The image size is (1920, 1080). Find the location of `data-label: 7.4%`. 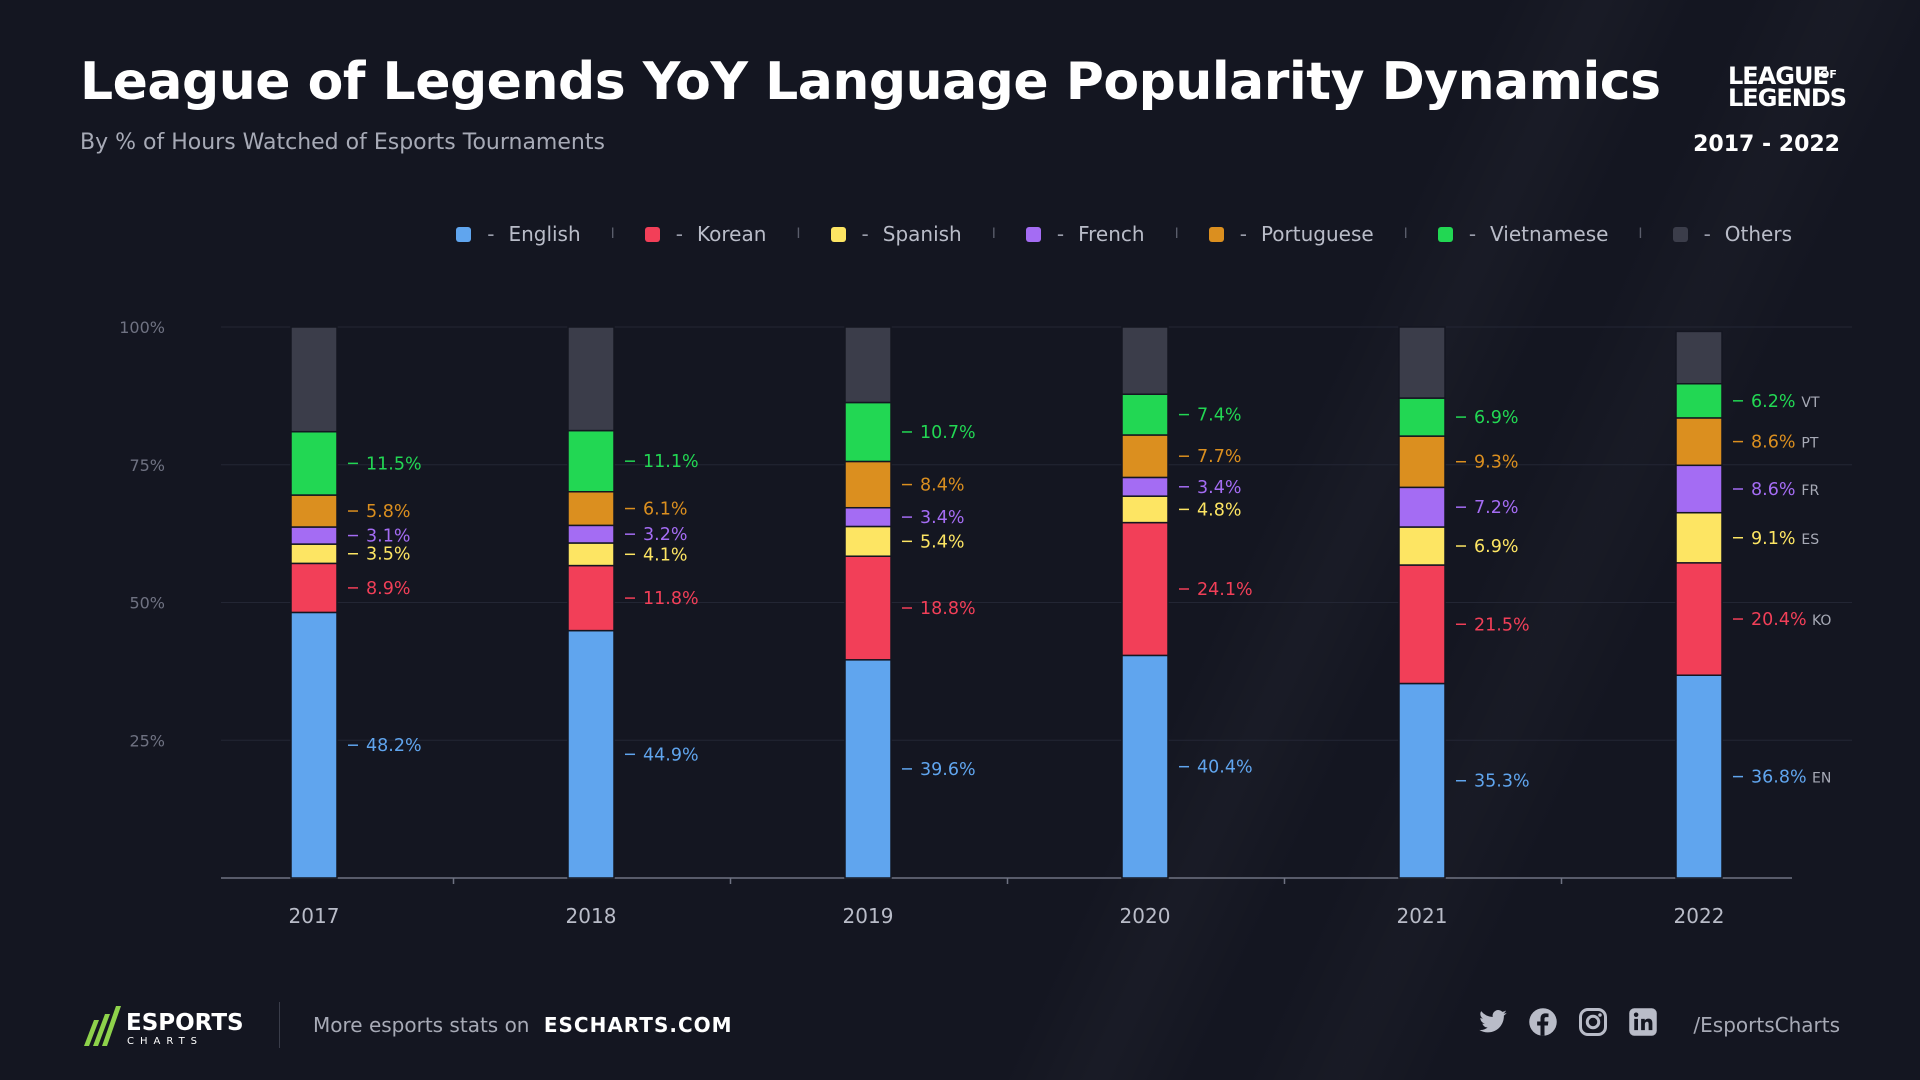

data-label: 7.4% is located at coordinates (1219, 416).